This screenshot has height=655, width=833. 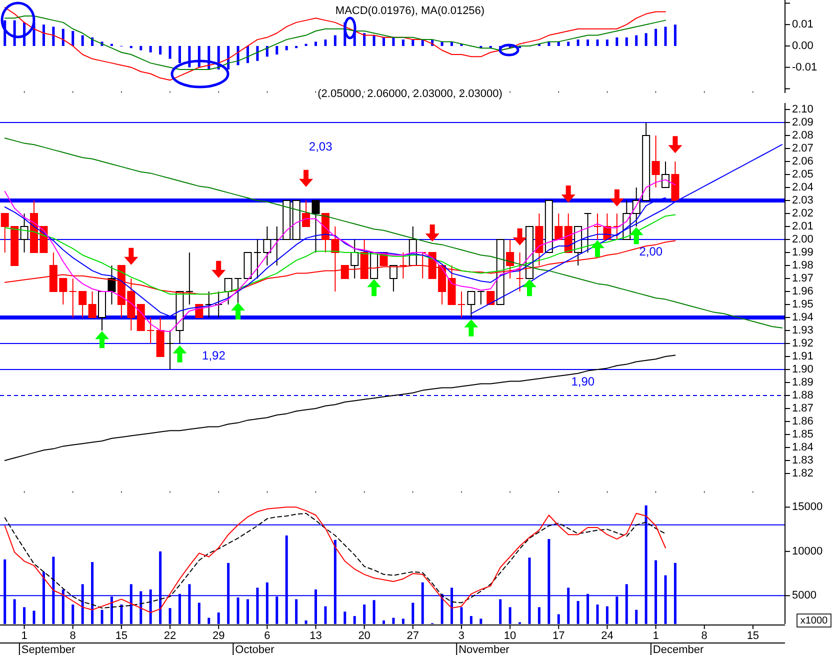 What do you see at coordinates (803, 317) in the screenshot?
I see `y-tick-label: 1.94` at bounding box center [803, 317].